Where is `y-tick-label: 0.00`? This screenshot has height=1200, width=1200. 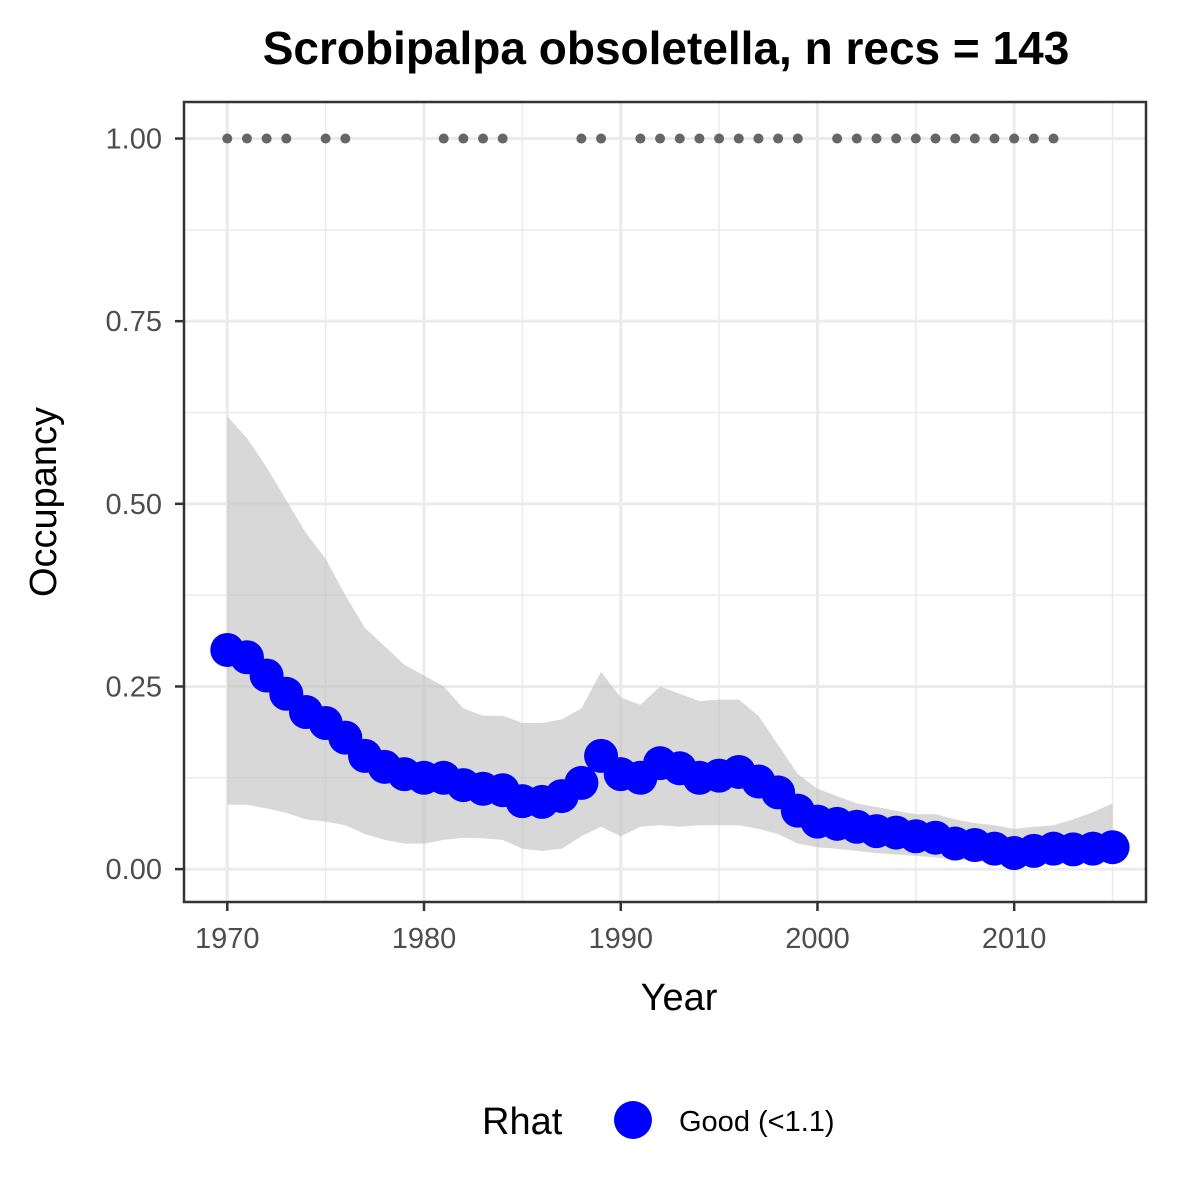
y-tick-label: 0.00 is located at coordinates (134, 870).